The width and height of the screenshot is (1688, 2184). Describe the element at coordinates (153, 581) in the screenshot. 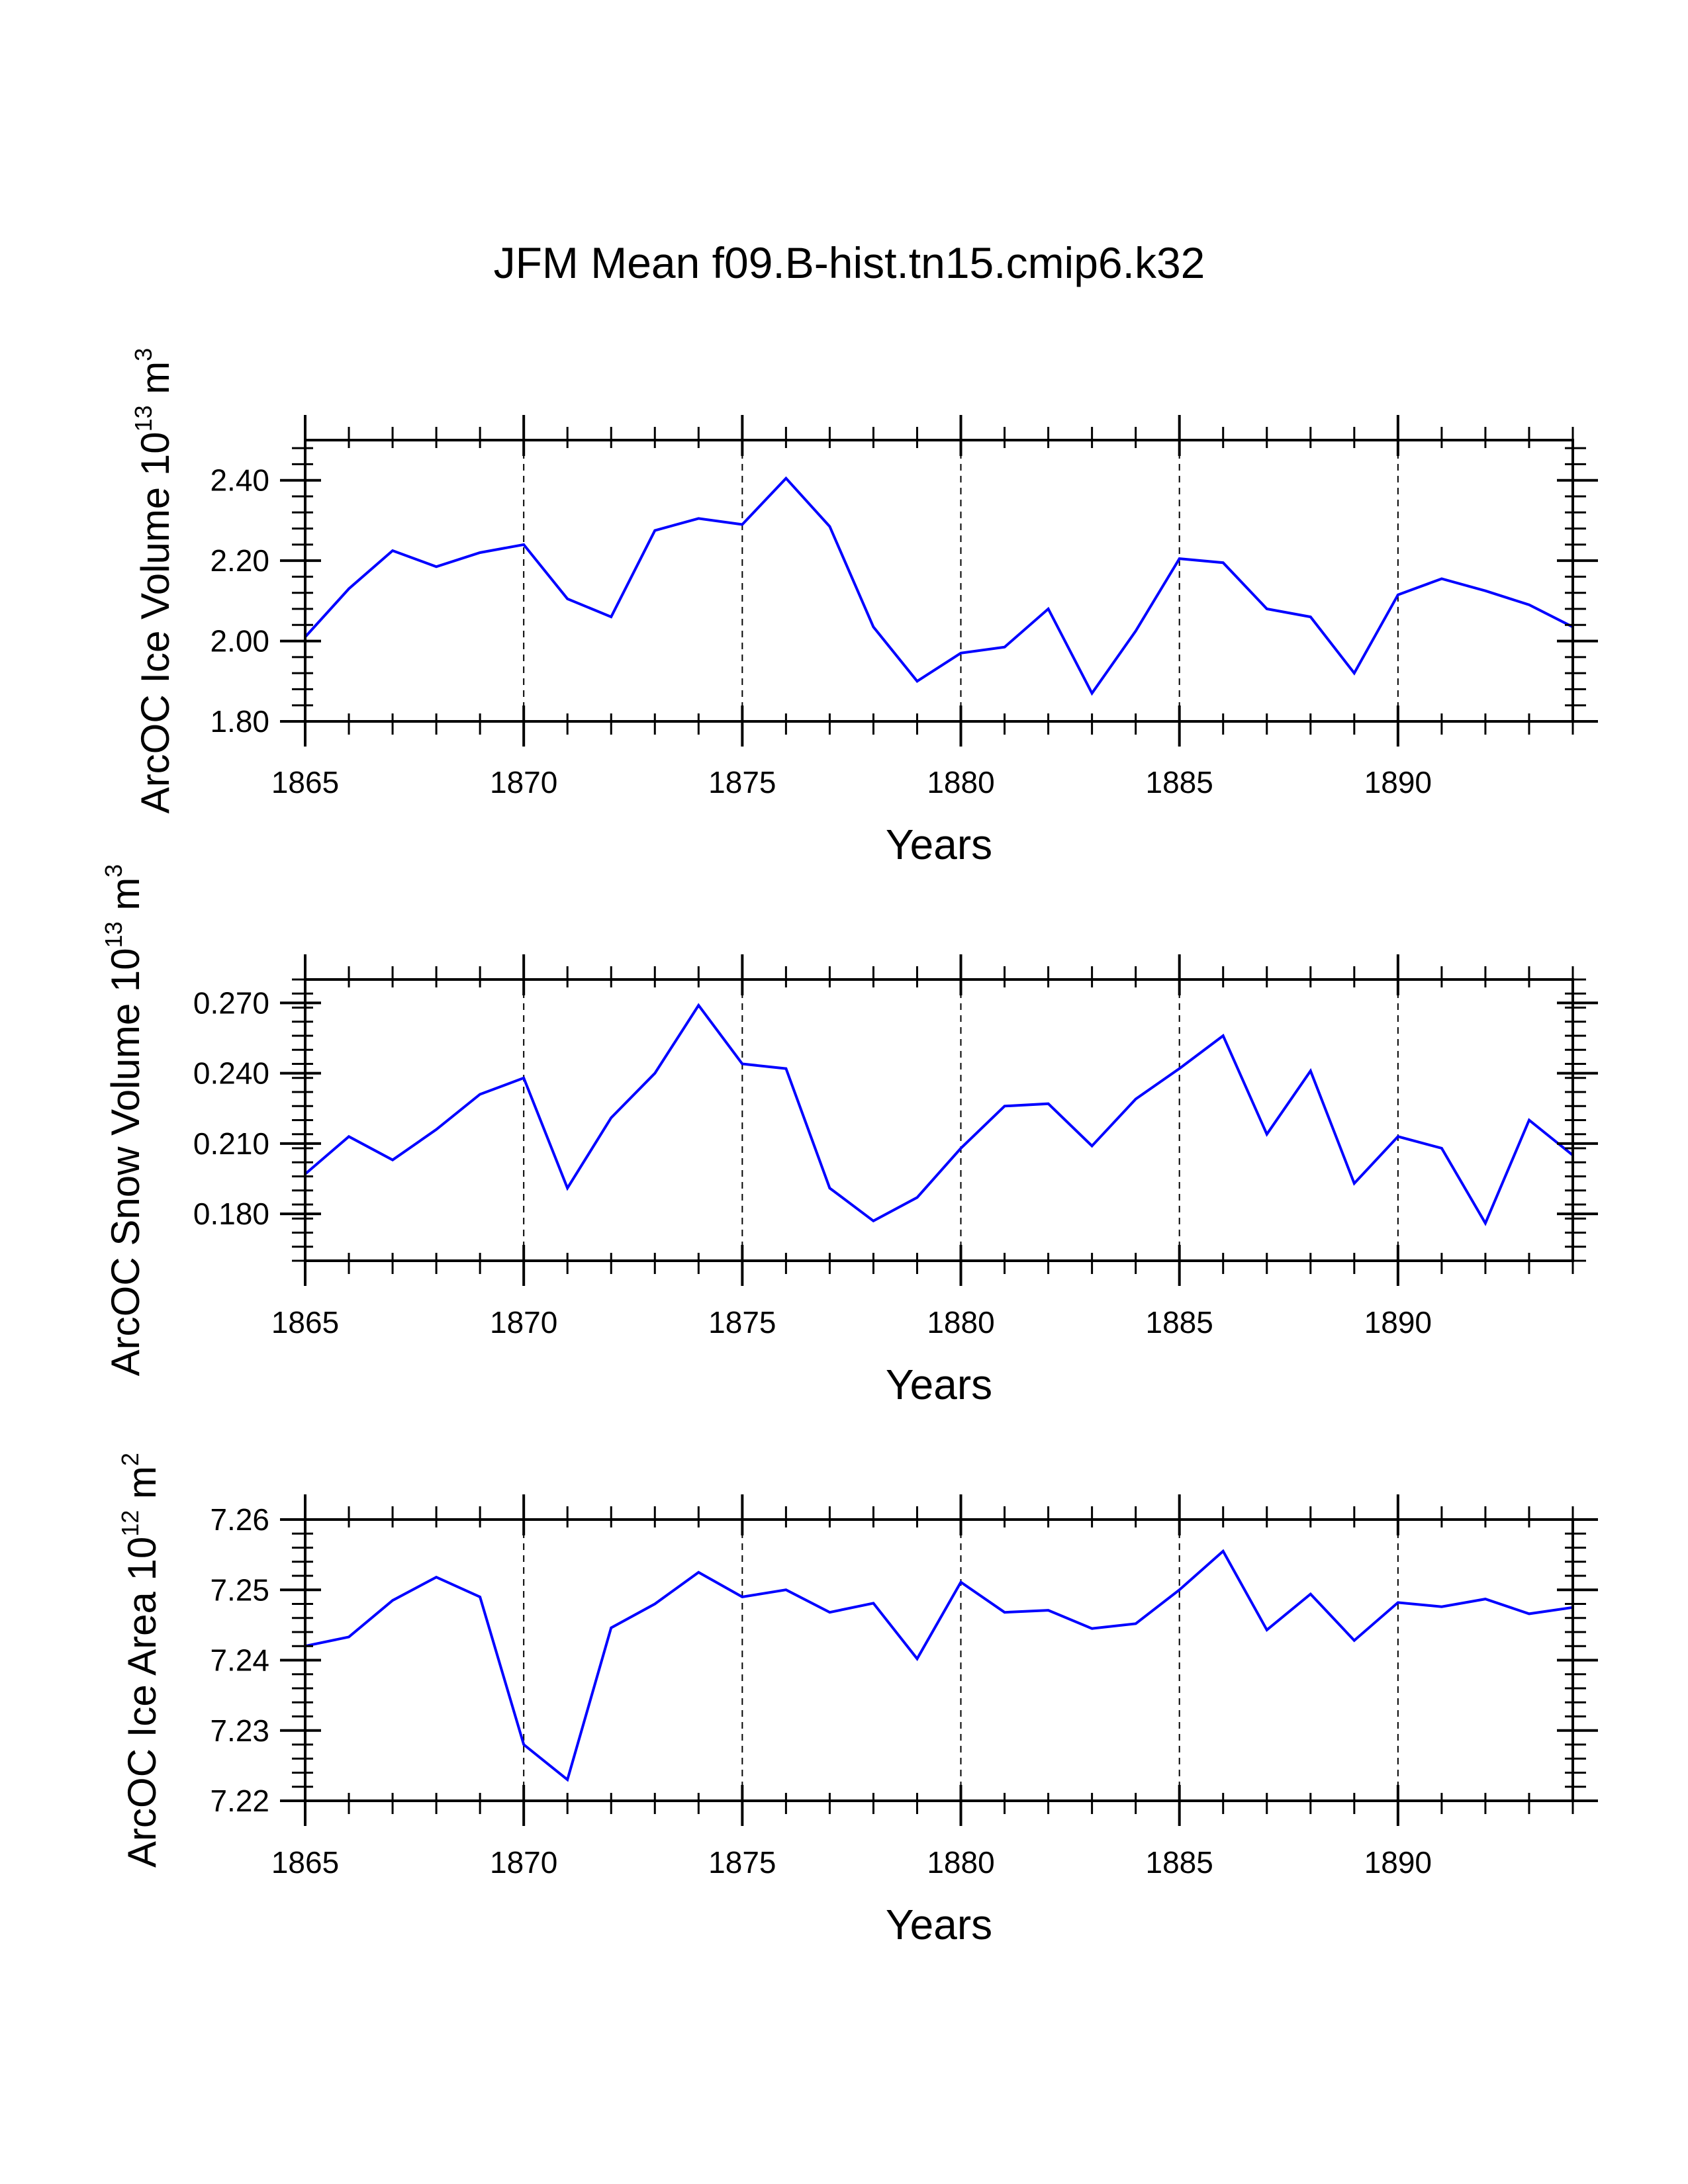

I see `panel-0-ylabel: ArcOC Ice Volume 1013 m3` at that location.